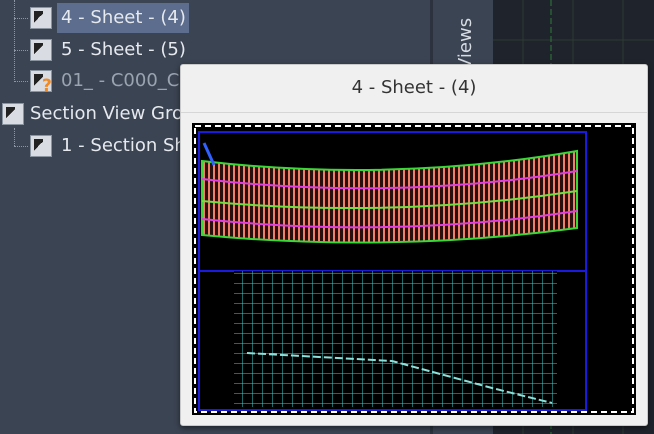 The width and height of the screenshot is (654, 434). What do you see at coordinates (106, 113) in the screenshot?
I see `tree-item: Section View Gro` at bounding box center [106, 113].